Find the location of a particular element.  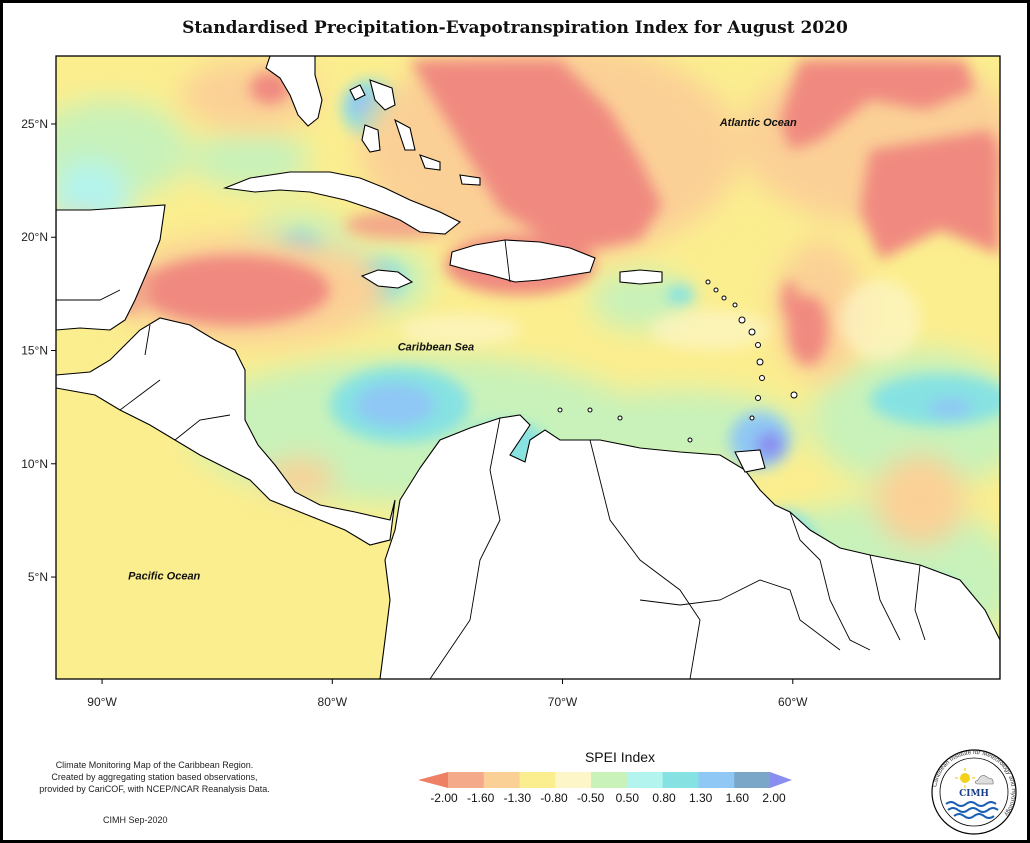

lon-tick-label: 80°W is located at coordinates (333, 702).